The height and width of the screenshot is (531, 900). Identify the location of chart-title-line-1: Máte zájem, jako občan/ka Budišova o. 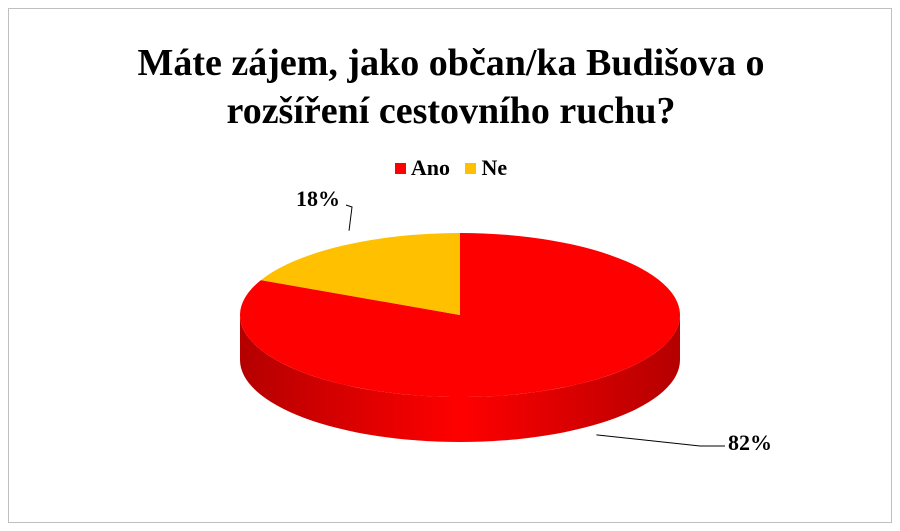
(451, 63).